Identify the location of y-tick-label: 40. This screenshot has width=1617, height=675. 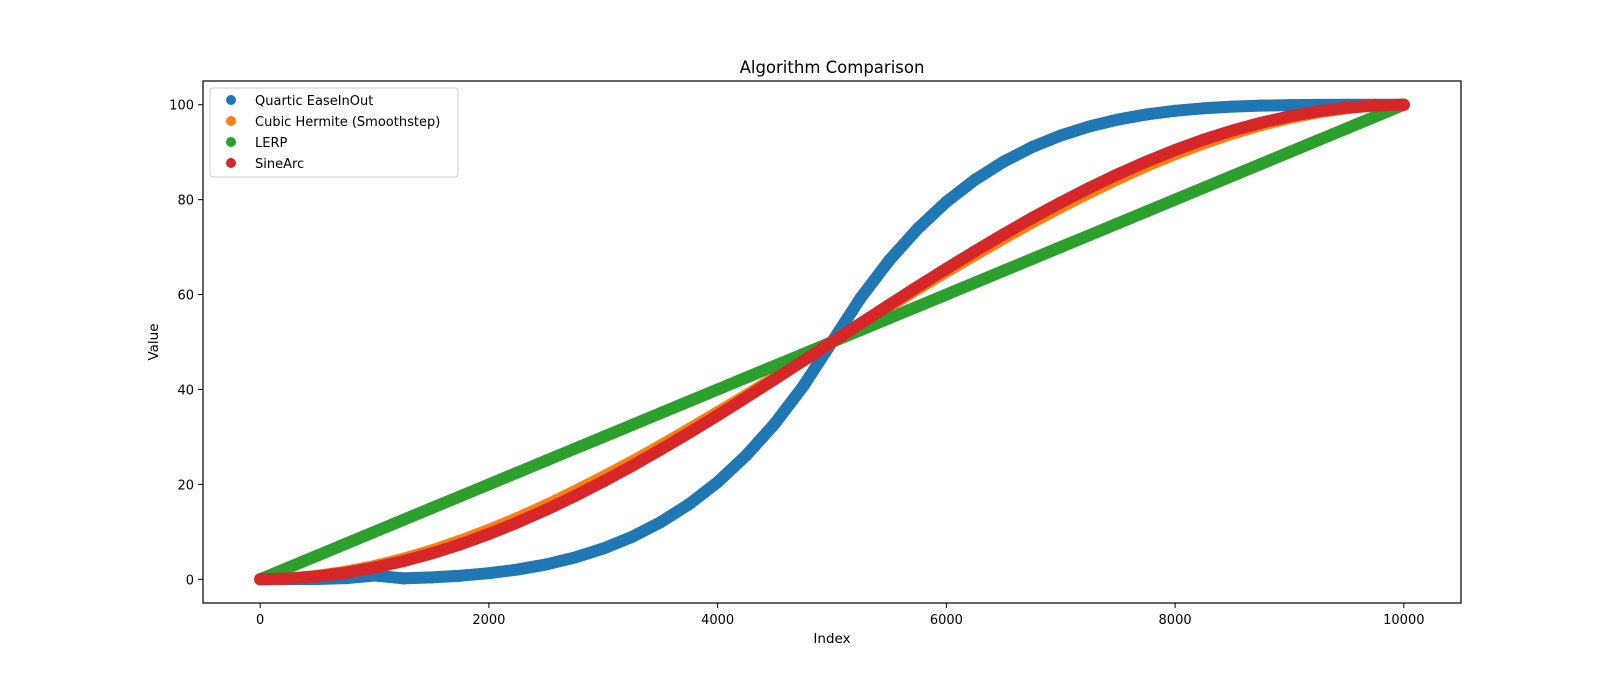
(185, 390).